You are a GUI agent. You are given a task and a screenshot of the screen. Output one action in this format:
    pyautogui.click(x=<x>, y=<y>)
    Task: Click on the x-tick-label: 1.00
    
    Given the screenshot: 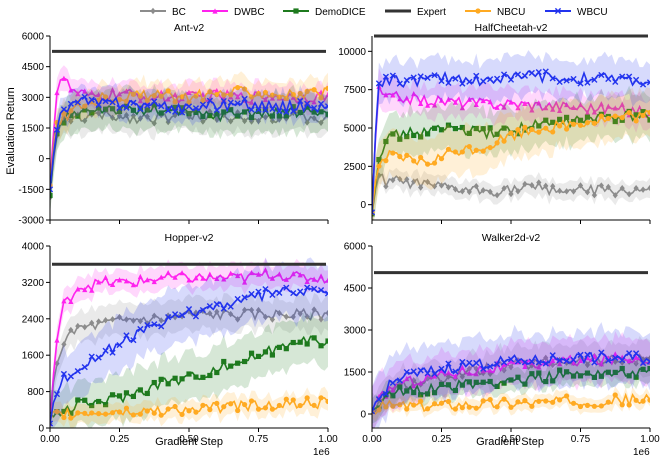 What is the action you would take?
    pyautogui.click(x=650, y=439)
    